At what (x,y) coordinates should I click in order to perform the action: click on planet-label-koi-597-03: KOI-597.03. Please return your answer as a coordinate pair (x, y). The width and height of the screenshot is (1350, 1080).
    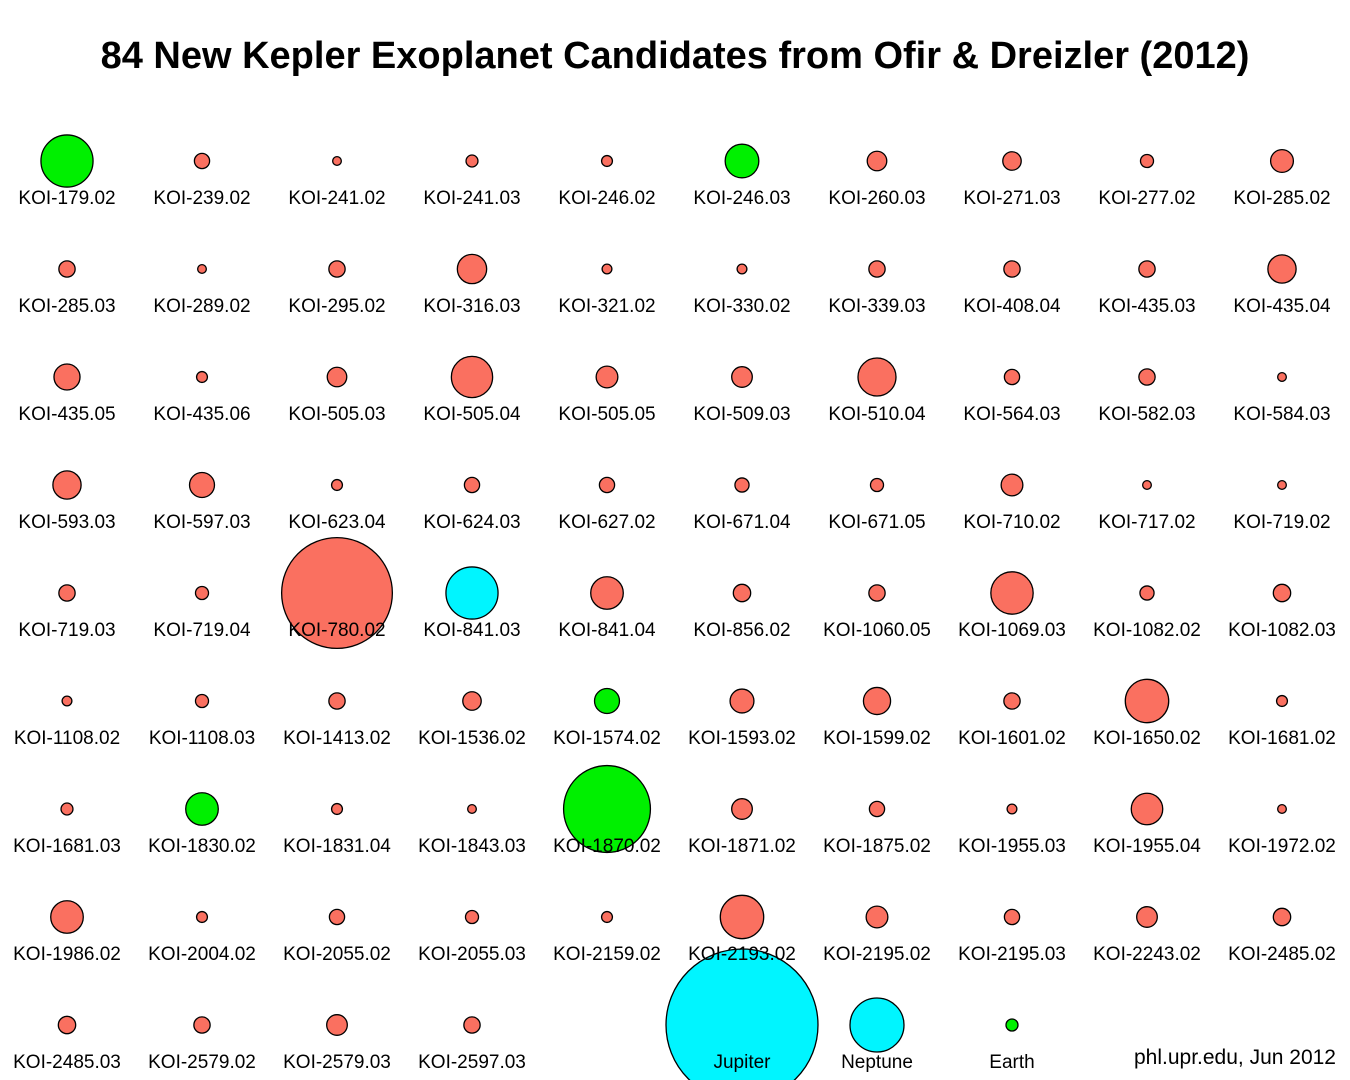
    Looking at the image, I should click on (201, 522).